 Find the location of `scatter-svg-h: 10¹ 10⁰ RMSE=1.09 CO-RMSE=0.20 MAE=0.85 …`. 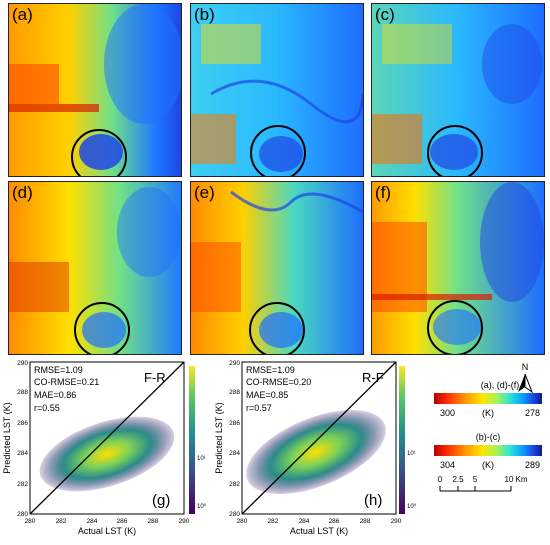

scatter-svg-h: 10¹ 10⁰ RMSE=1.09 CO-RMSE=0.20 MAE=0.85 … is located at coordinates (315, 448).